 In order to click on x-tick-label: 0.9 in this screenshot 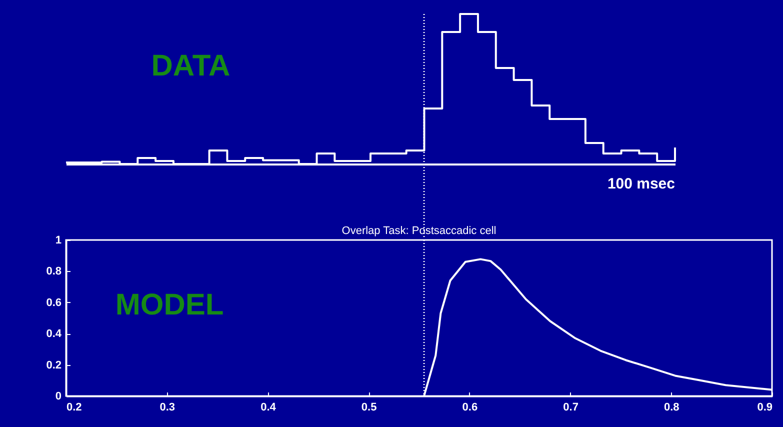, I will do `click(764, 408)`.